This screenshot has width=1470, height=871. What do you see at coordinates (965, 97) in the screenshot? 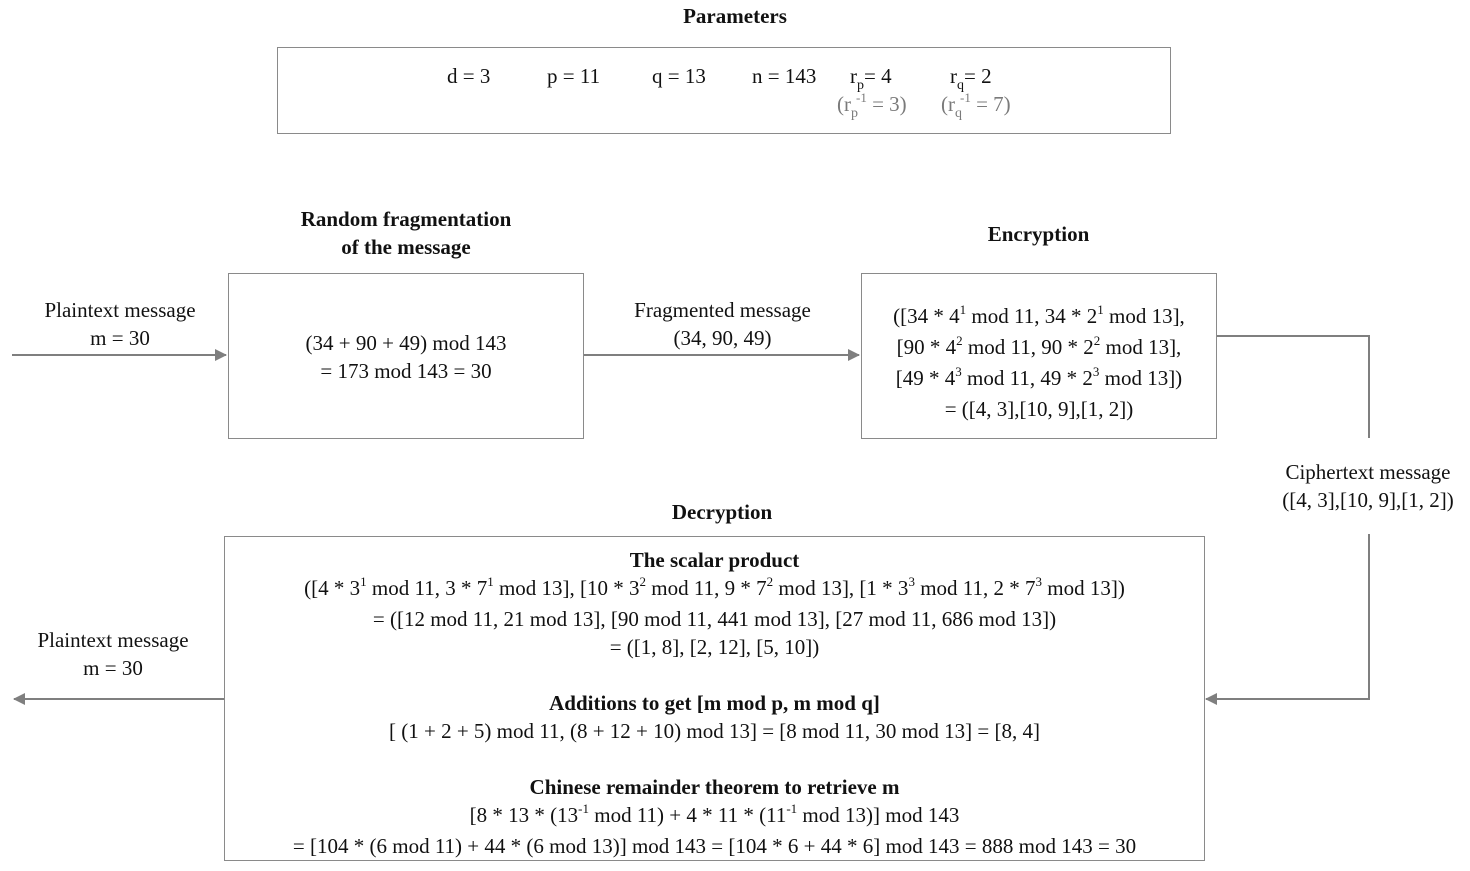
I see `param-rq-inv-sup: -1` at bounding box center [965, 97].